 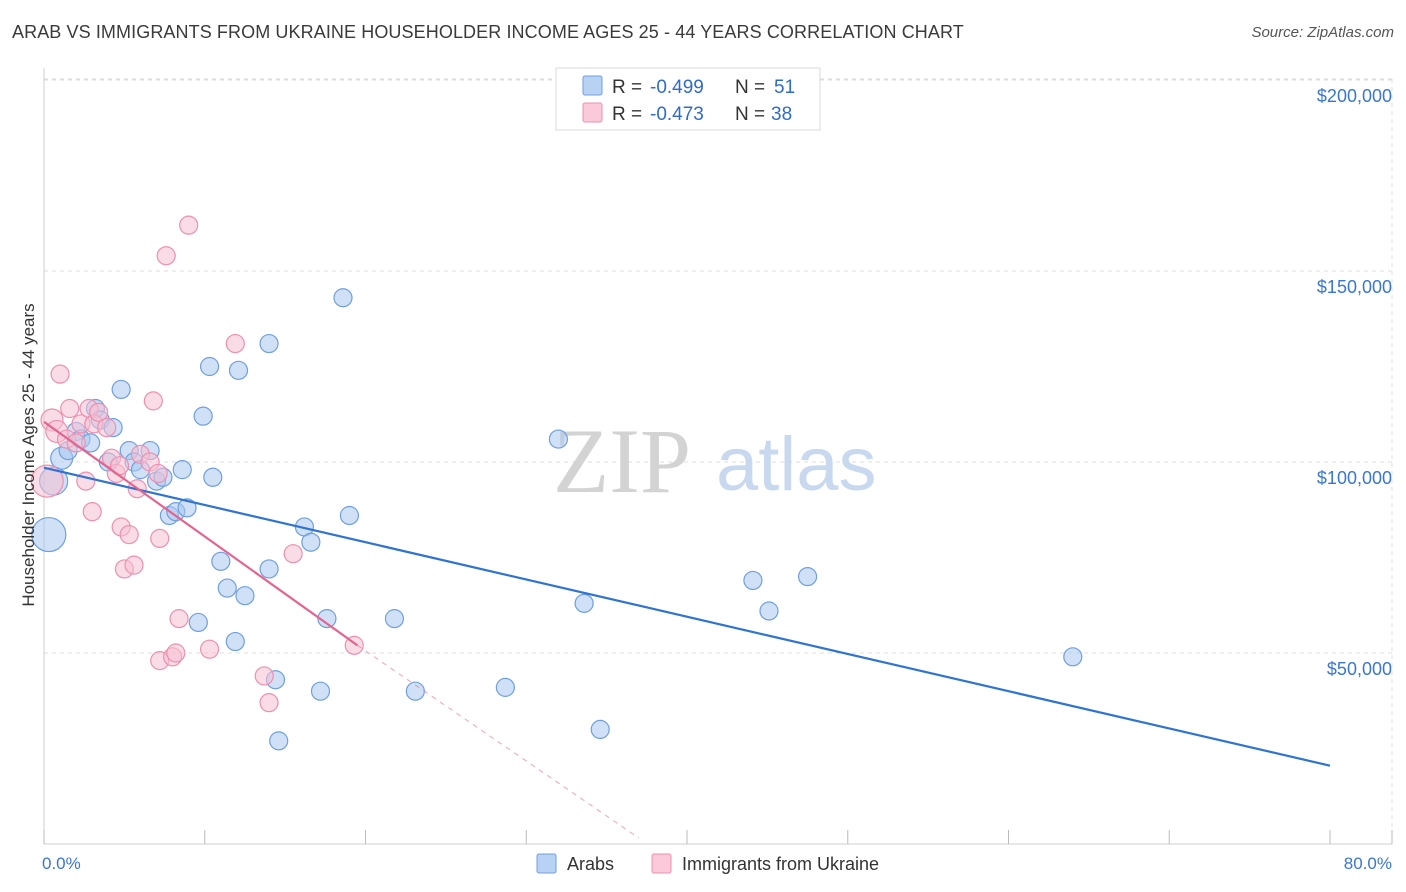 I want to click on watermark-zip: ZIP, so click(x=622, y=461).